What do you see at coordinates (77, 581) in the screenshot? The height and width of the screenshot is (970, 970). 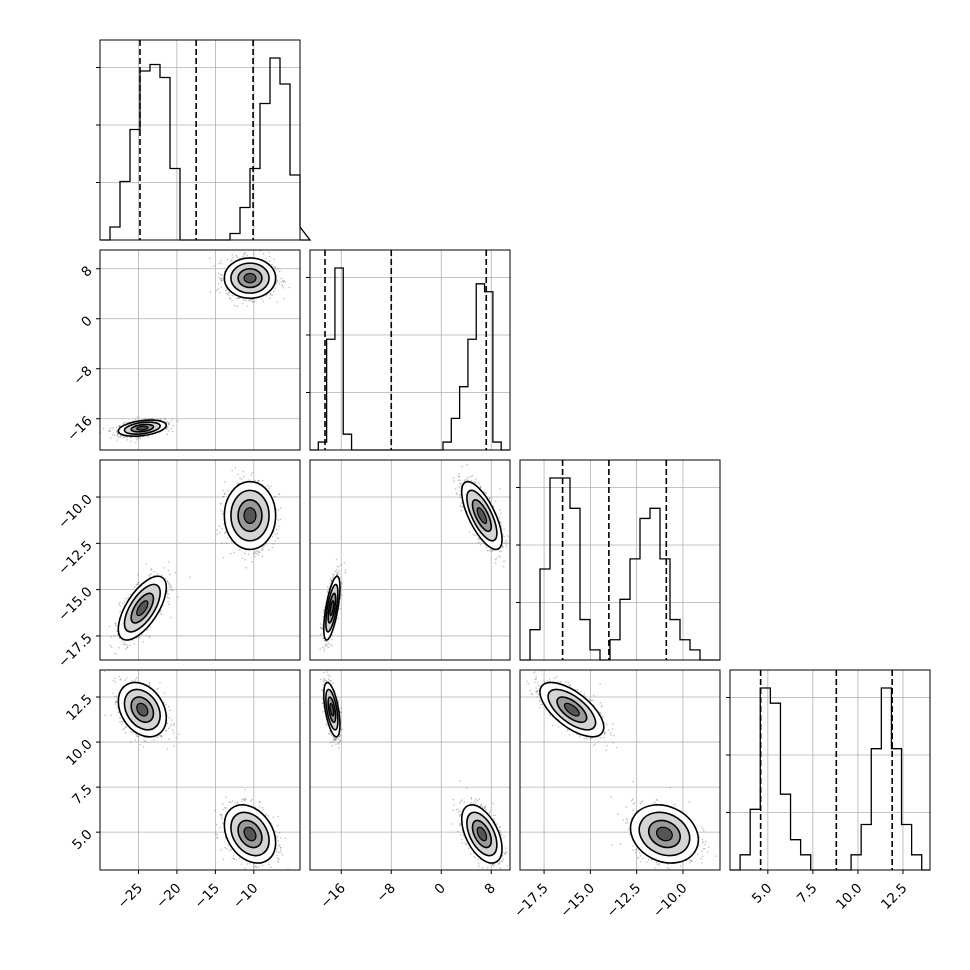 I see `y-axis: −10.0−12.5−15.0−17.5` at bounding box center [77, 581].